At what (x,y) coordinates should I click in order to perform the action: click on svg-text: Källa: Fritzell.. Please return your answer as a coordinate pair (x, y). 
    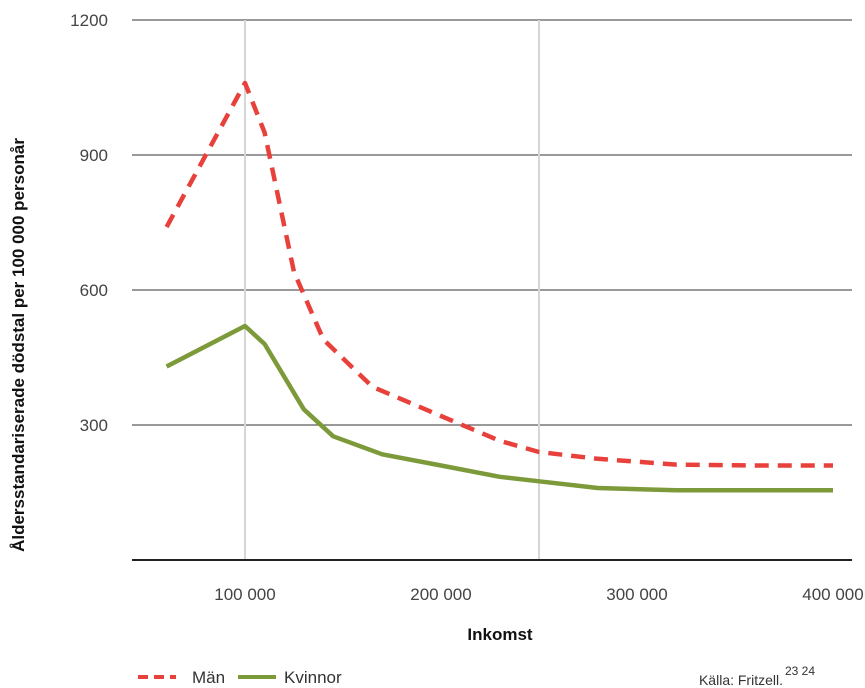
    Looking at the image, I should click on (741, 680).